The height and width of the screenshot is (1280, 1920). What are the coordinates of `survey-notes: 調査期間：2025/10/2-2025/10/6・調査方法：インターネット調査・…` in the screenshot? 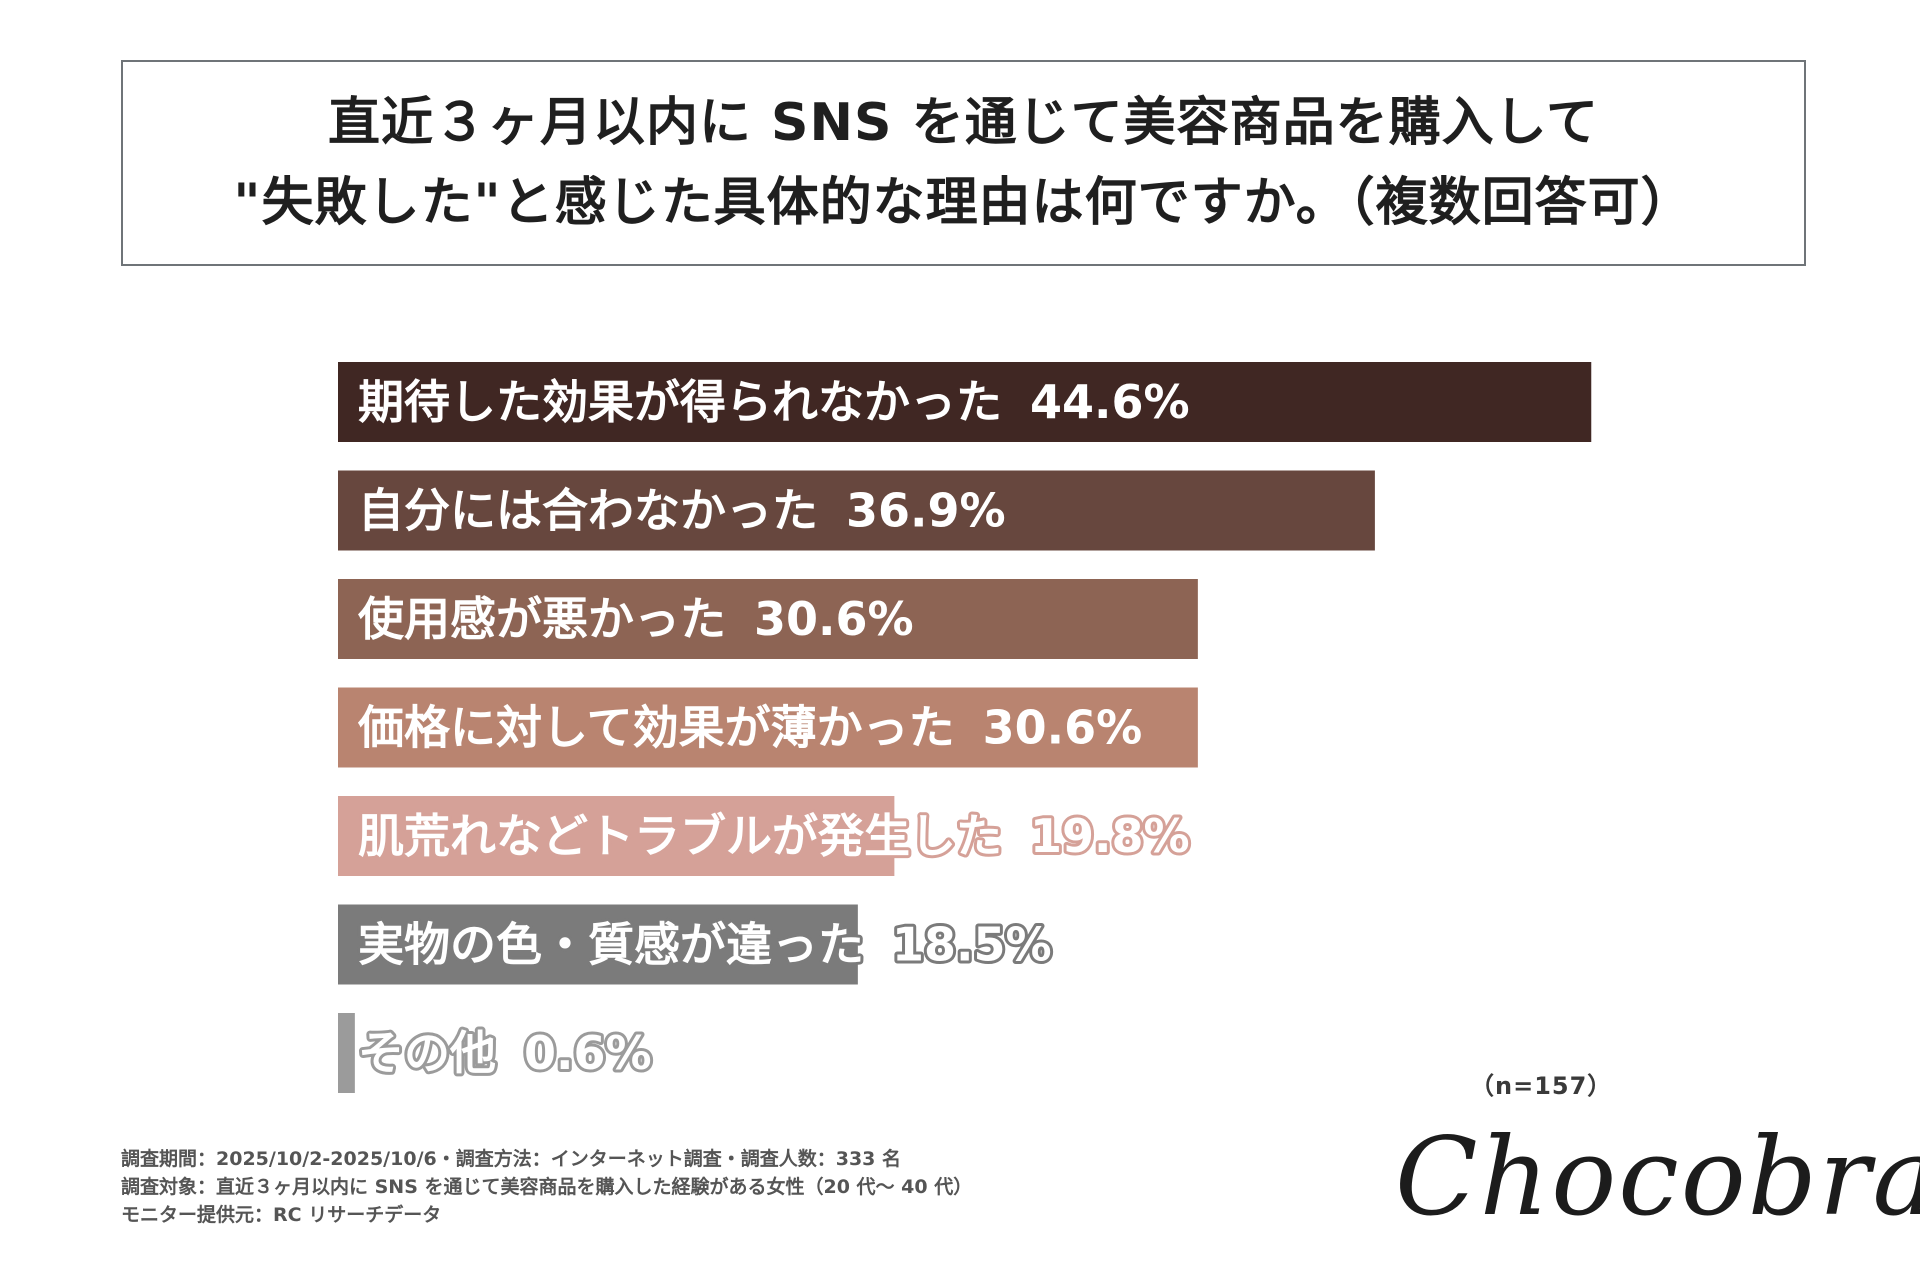 It's located at (546, 1187).